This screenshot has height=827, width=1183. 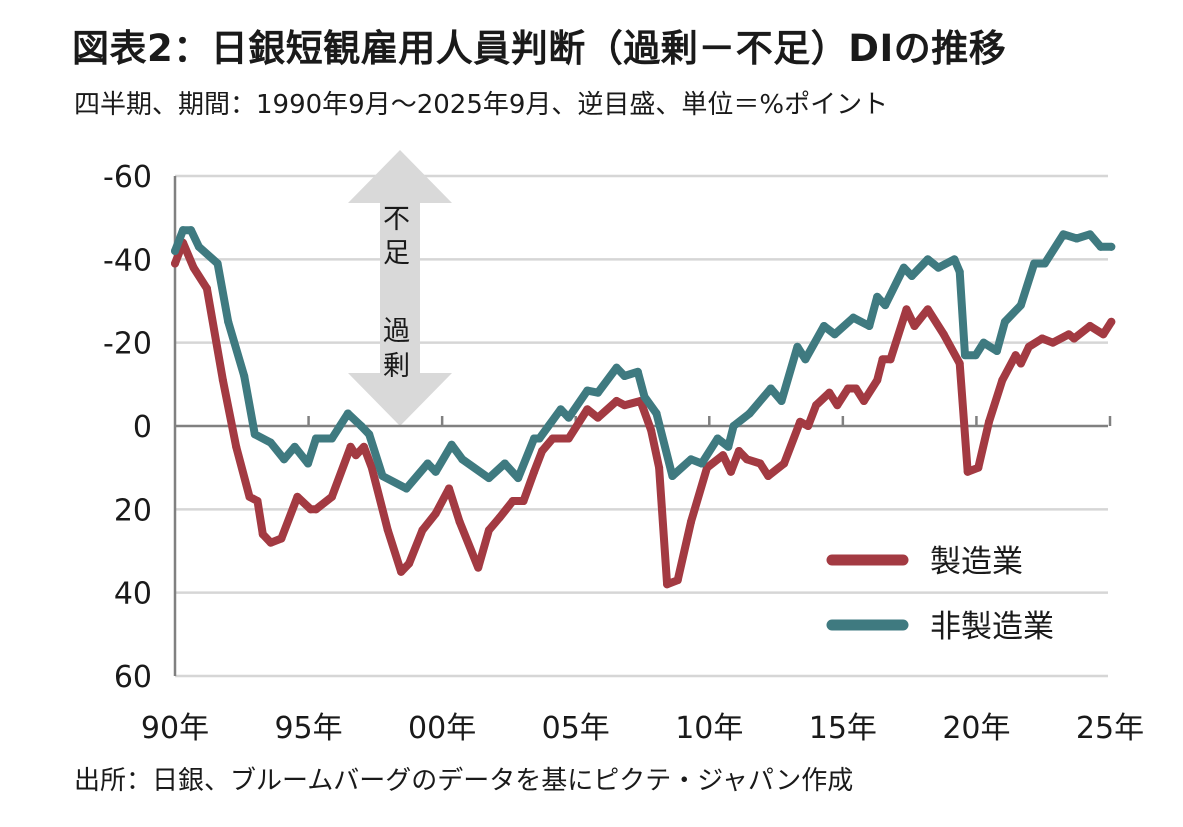 I want to click on y-tick-label: 40, so click(x=133, y=594).